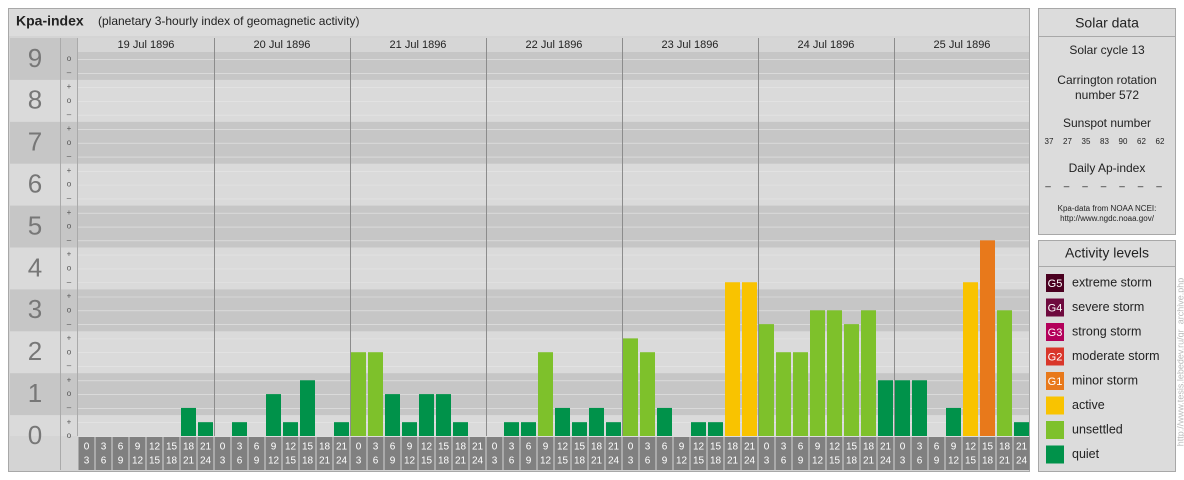  I want to click on y-tick-label: 4, so click(35, 267).